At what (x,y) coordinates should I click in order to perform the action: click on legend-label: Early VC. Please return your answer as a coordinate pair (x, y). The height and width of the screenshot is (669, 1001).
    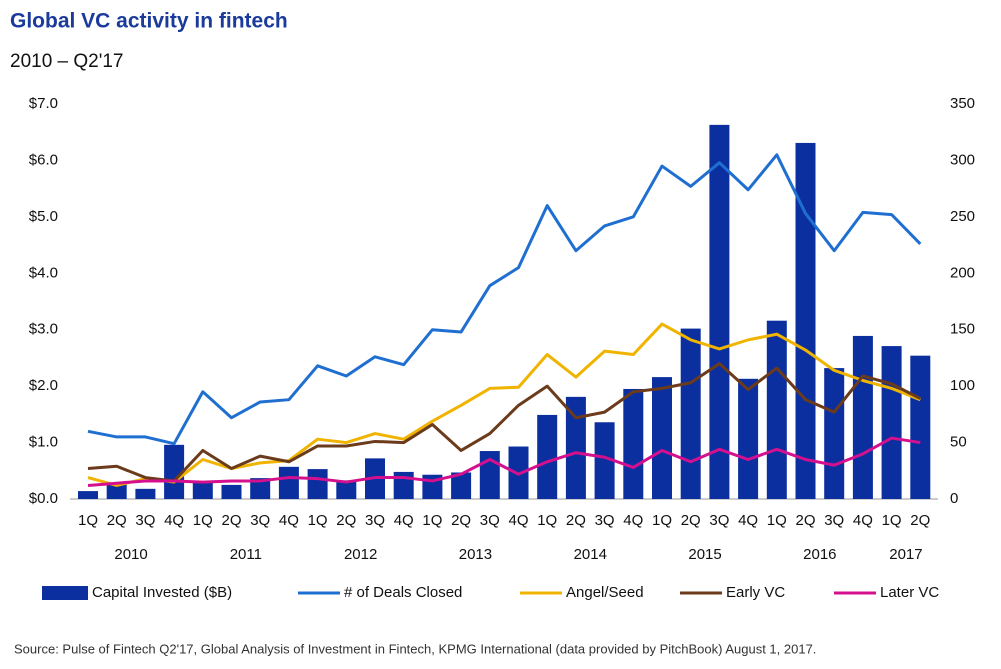
    Looking at the image, I should click on (755, 592).